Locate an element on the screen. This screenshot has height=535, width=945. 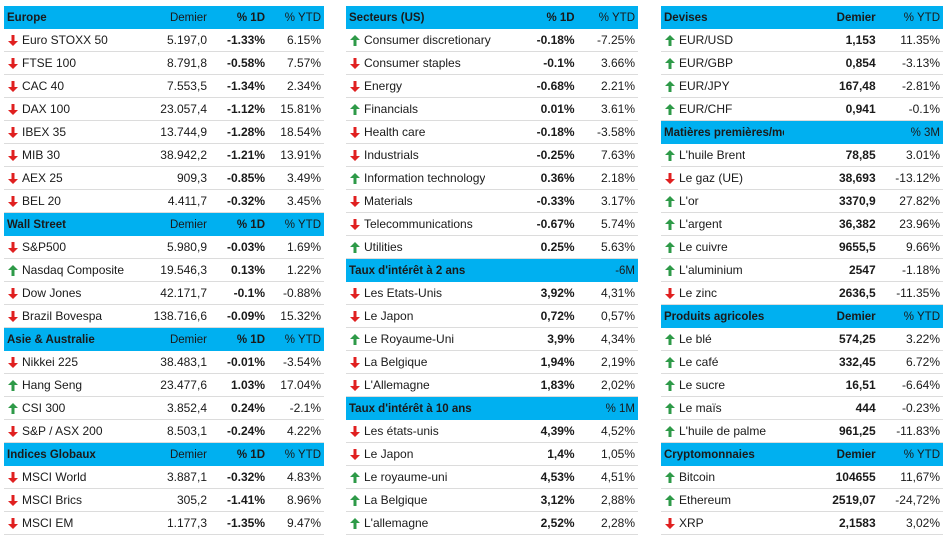
section-header-taux-d-interet-a-10-ans: Taux d'intérêt à 10 ans % 1M is located at coordinates (492, 408).